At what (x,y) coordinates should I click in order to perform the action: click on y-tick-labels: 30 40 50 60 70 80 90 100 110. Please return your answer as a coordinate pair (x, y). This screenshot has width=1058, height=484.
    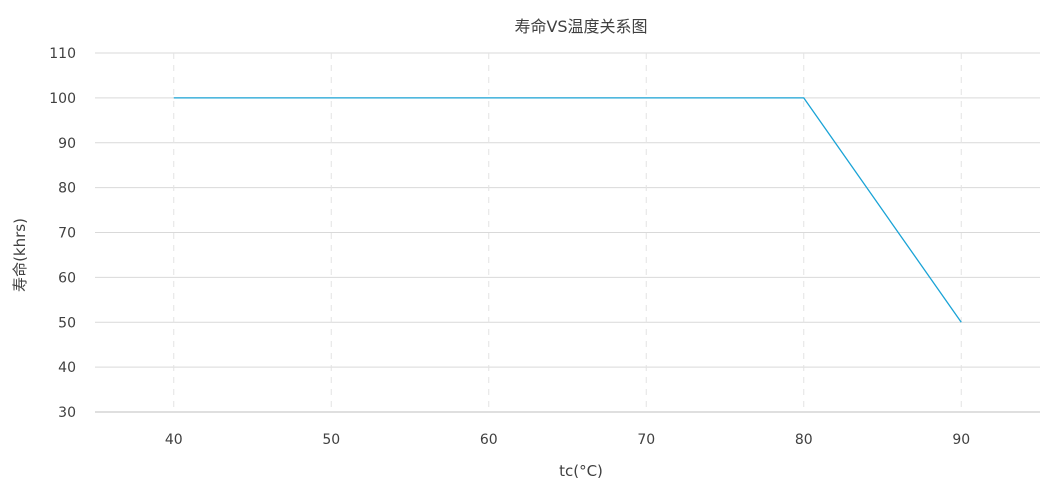
    Looking at the image, I should click on (62, 233).